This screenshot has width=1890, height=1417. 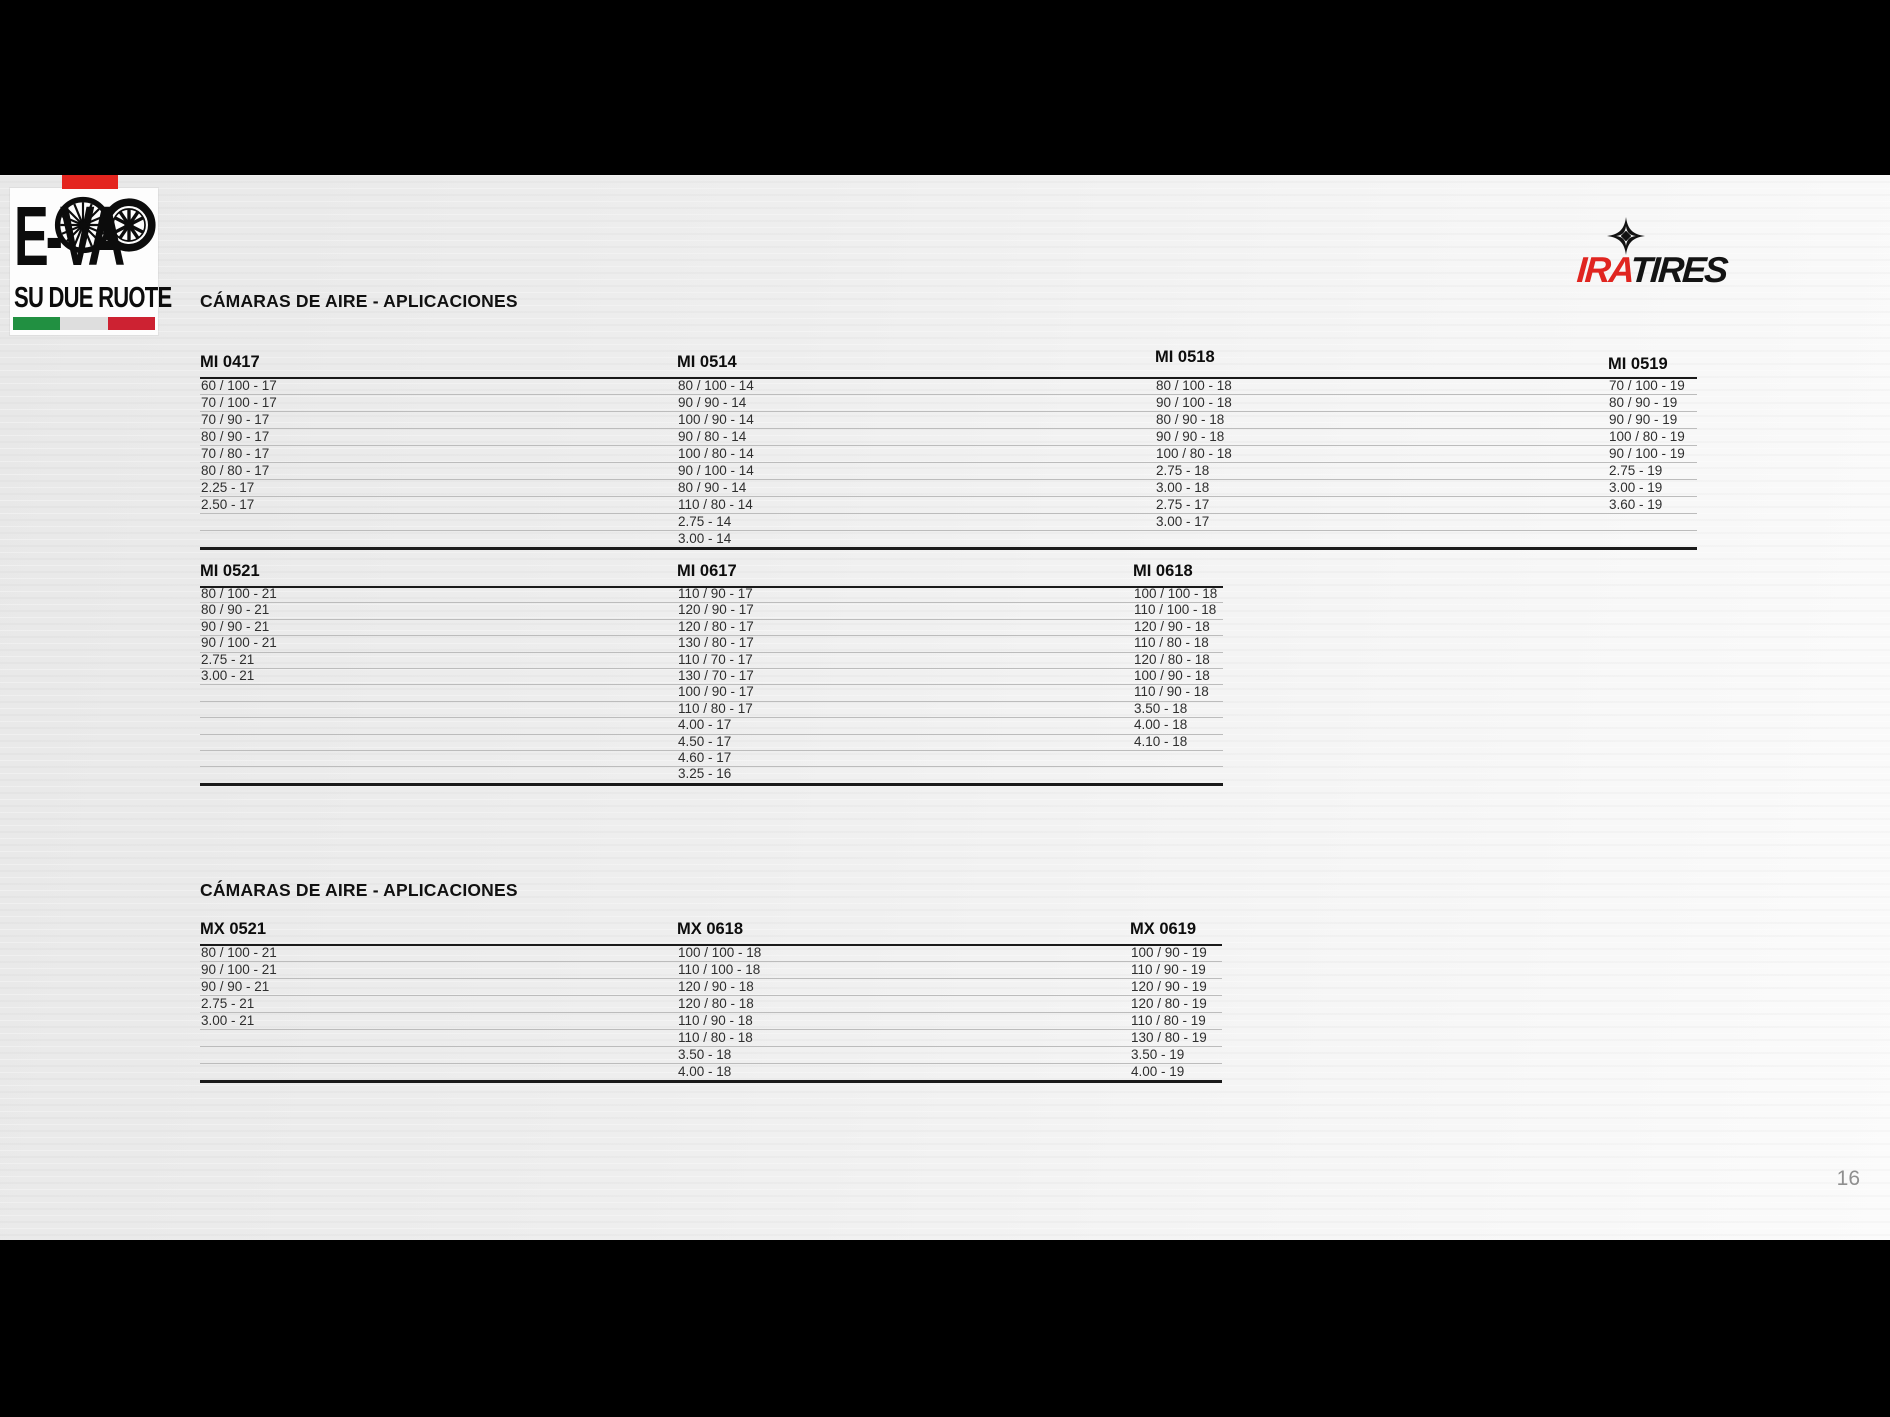 I want to click on size-cell: 70 / 100 - 17, so click(x=239, y=402).